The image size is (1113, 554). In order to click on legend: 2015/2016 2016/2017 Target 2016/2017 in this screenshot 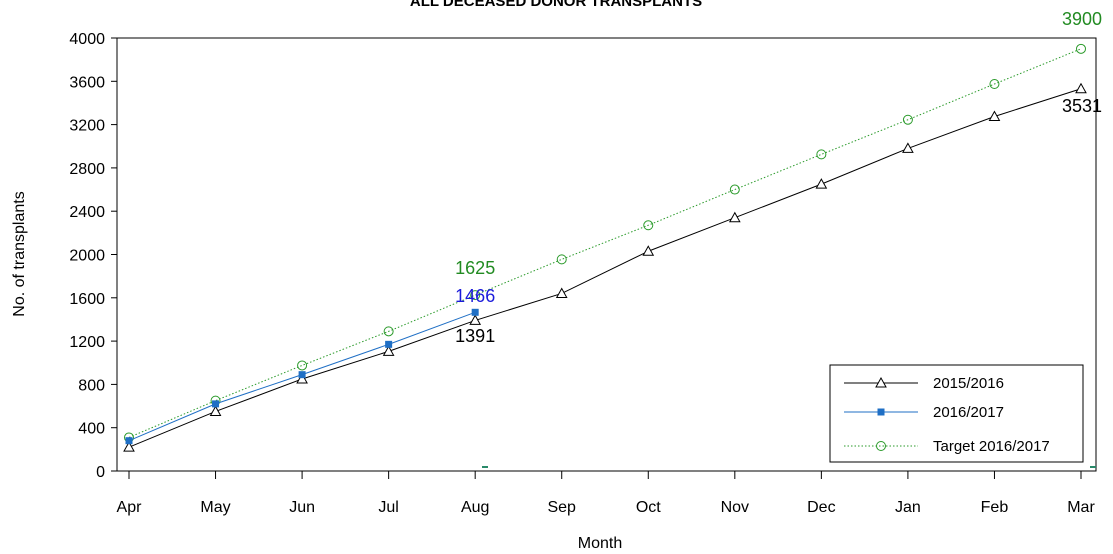, I will do `click(956, 413)`.